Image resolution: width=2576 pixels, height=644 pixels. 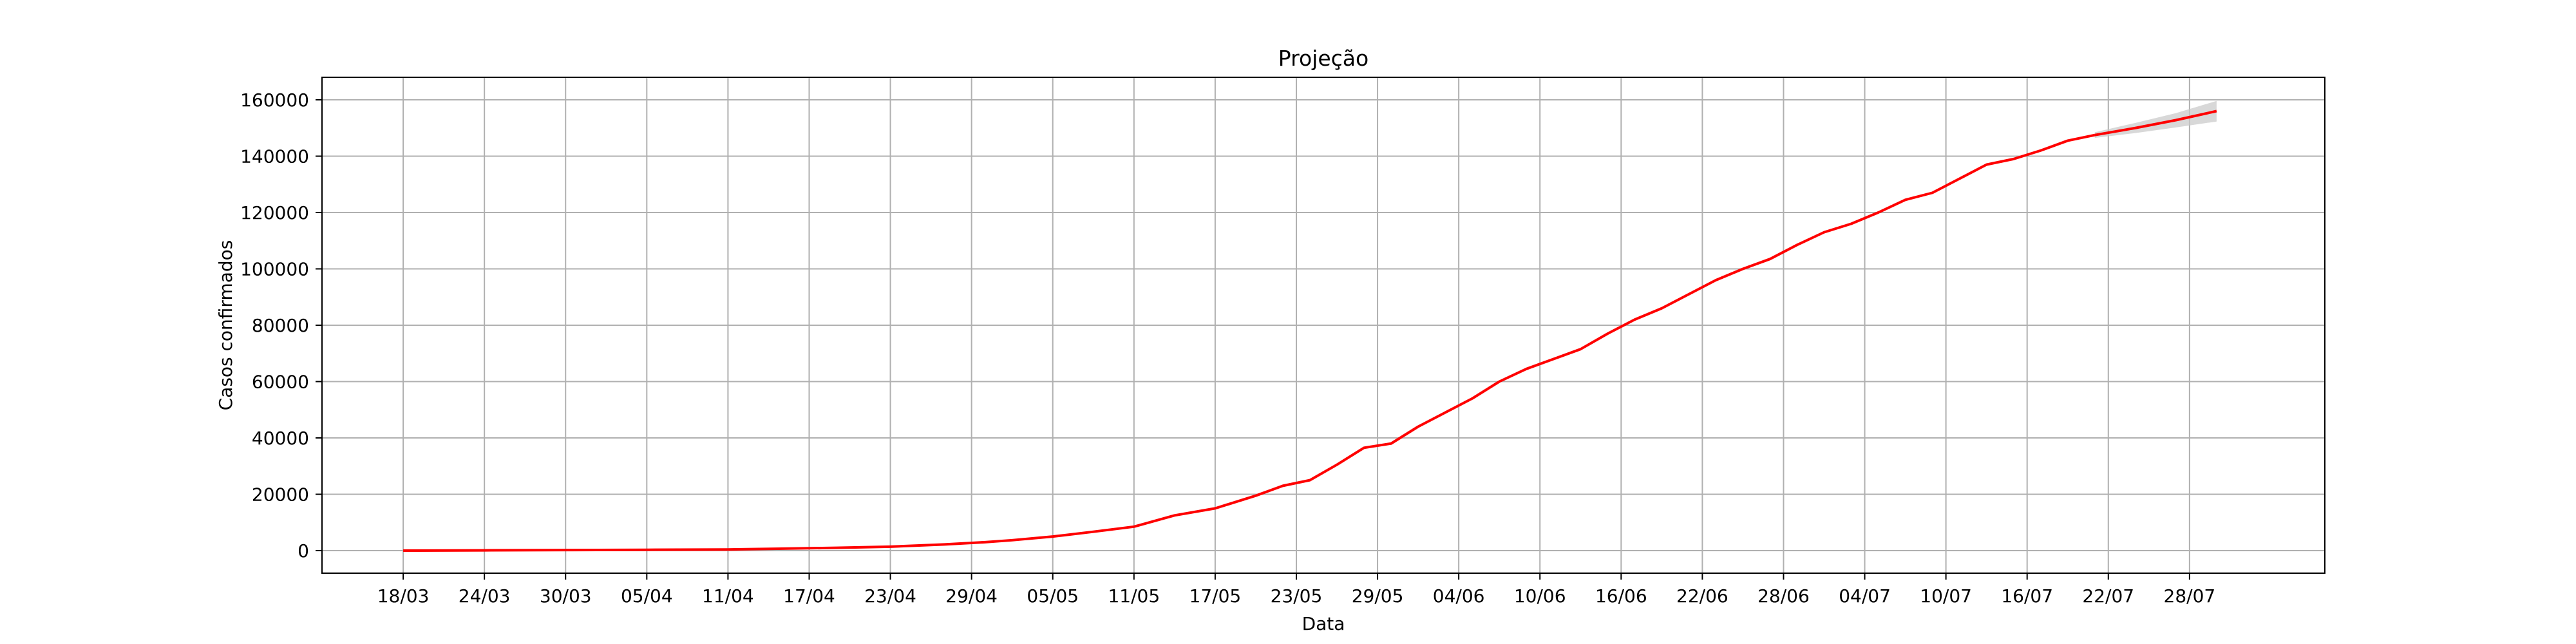 I want to click on y-tick-label: 40000, so click(x=280, y=438).